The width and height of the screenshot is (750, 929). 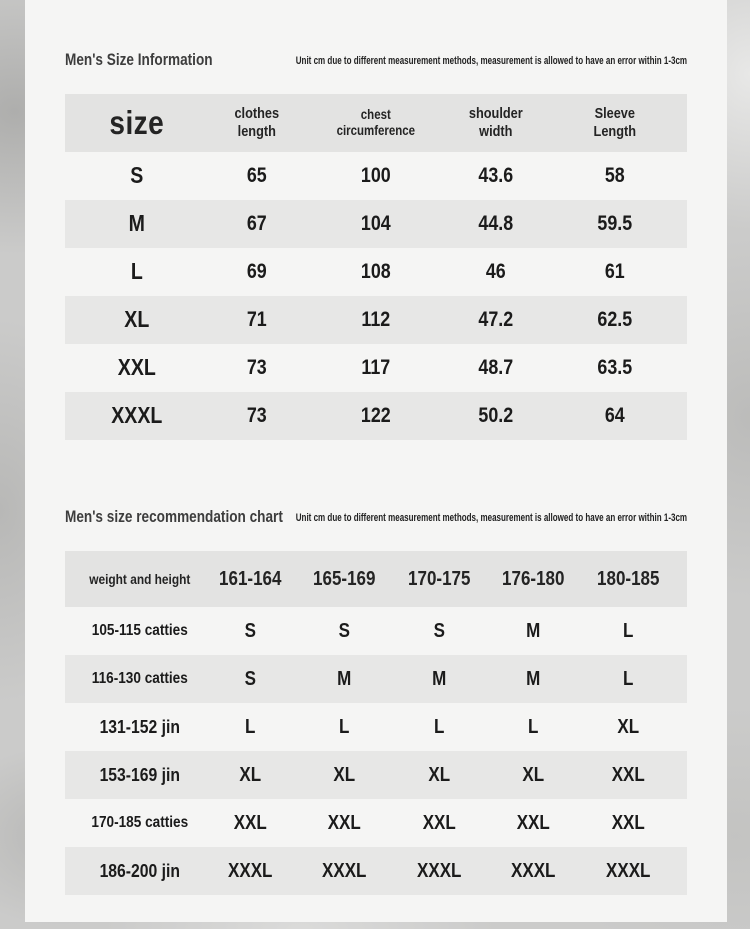 I want to click on chest-circumference-value: 122, so click(x=376, y=416).